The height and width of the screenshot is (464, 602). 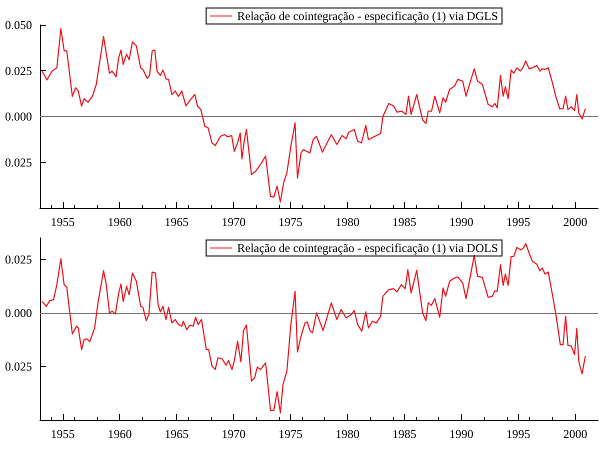 What do you see at coordinates (367, 248) in the screenshot?
I see `legend-label: Relação de cointegração - especificação (1) via DOLS` at bounding box center [367, 248].